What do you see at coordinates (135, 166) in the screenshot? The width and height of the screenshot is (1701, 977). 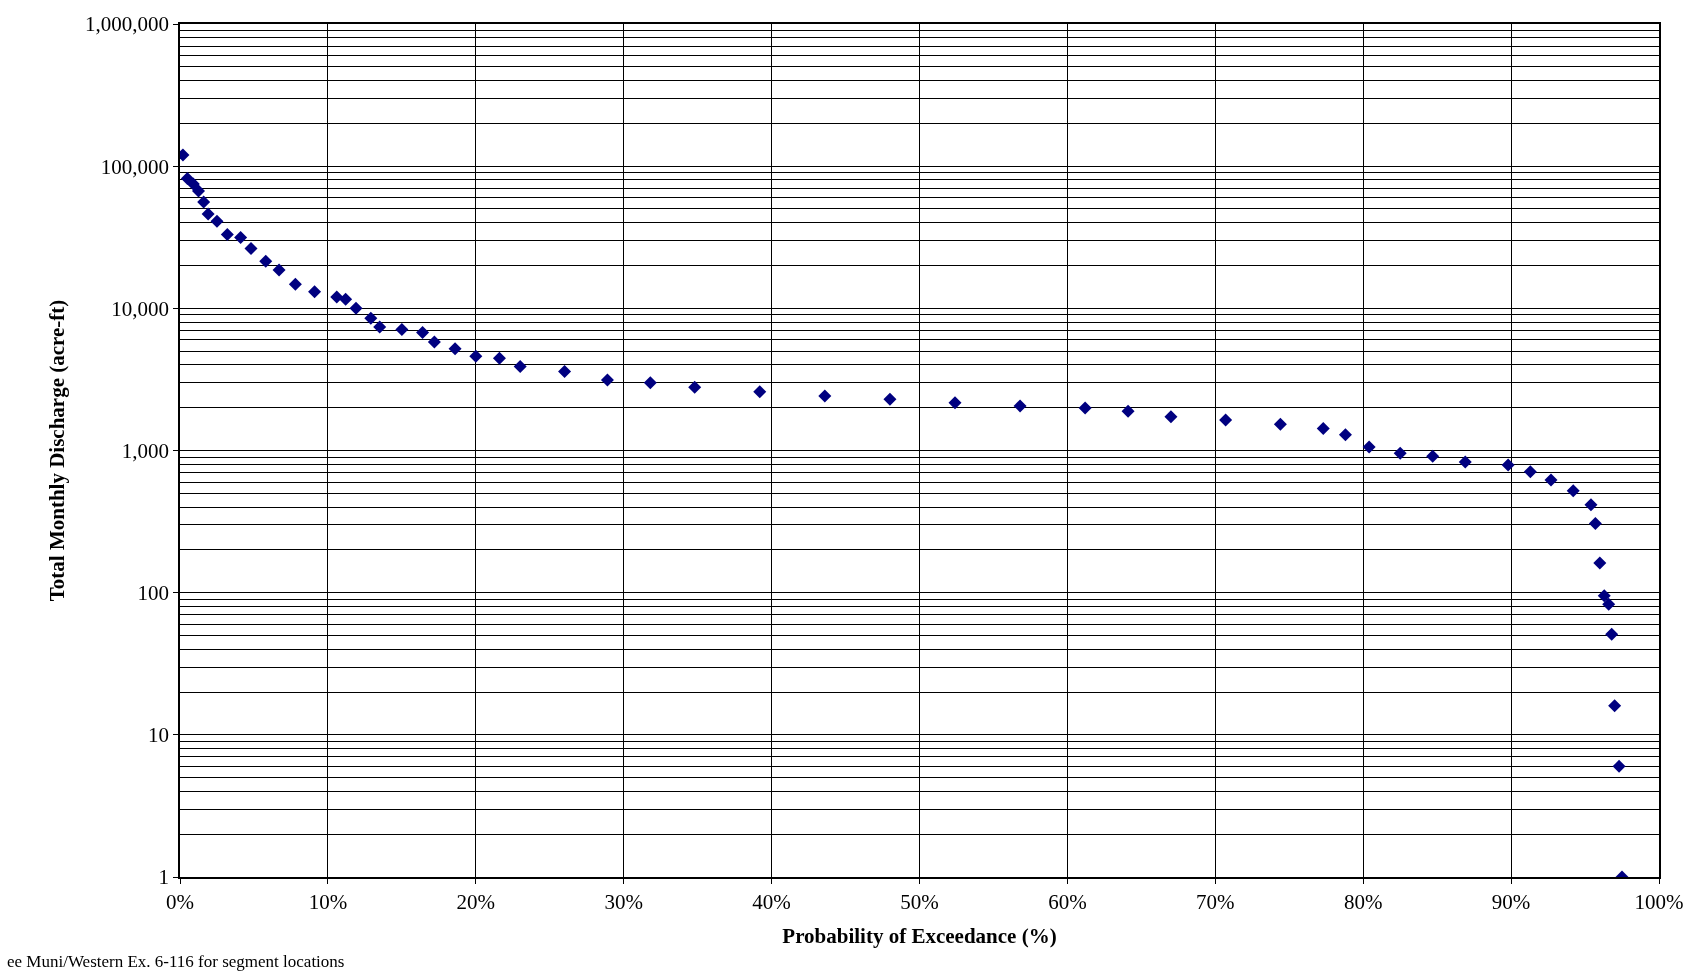 I see `y-tick-label: 100,000` at bounding box center [135, 166].